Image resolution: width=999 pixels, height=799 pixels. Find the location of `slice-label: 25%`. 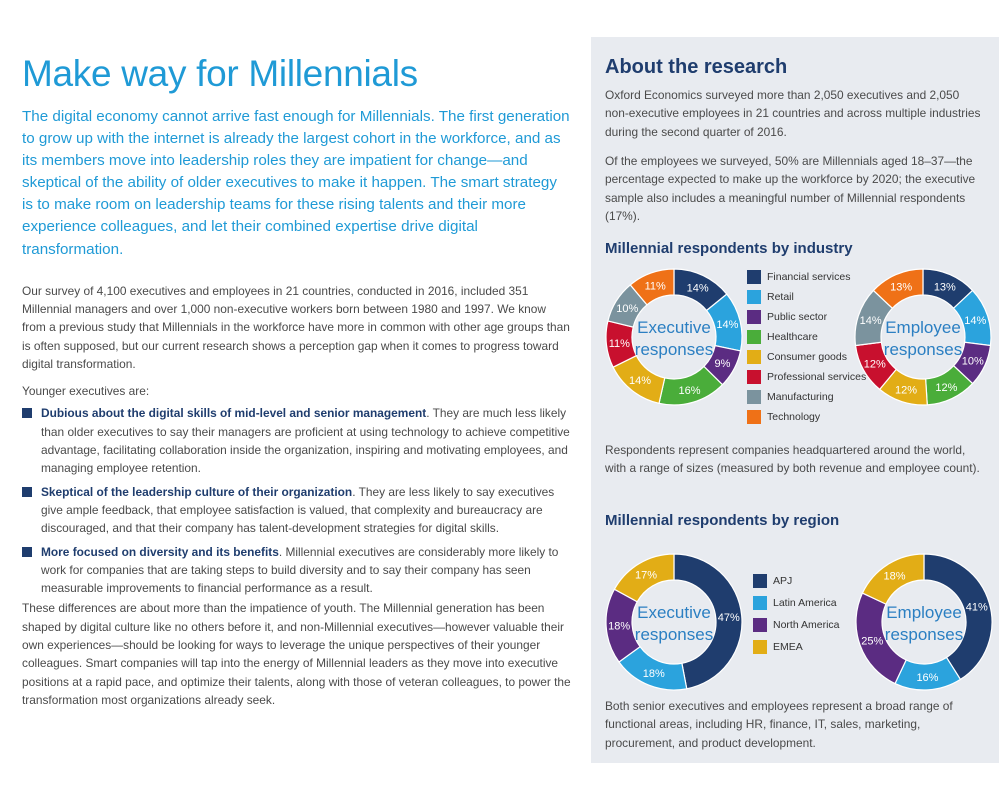

slice-label: 25% is located at coordinates (872, 642).